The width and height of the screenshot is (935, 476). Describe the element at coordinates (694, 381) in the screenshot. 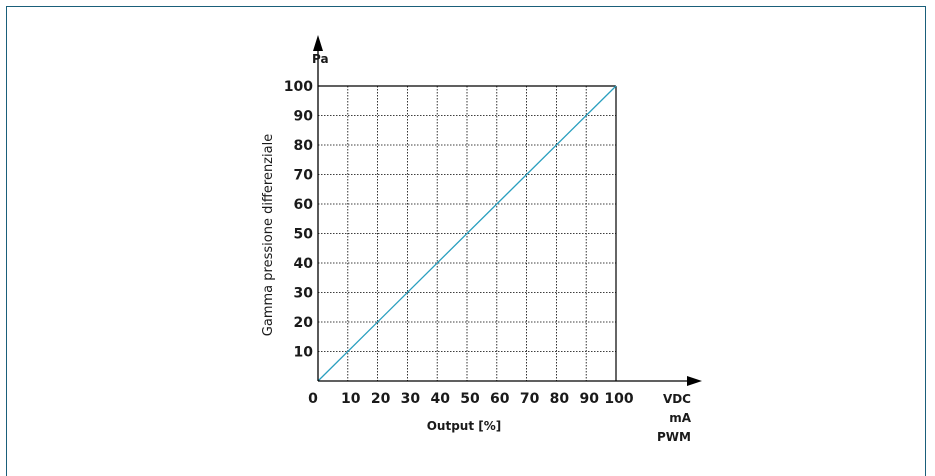

I see `x-axis-arrow` at that location.